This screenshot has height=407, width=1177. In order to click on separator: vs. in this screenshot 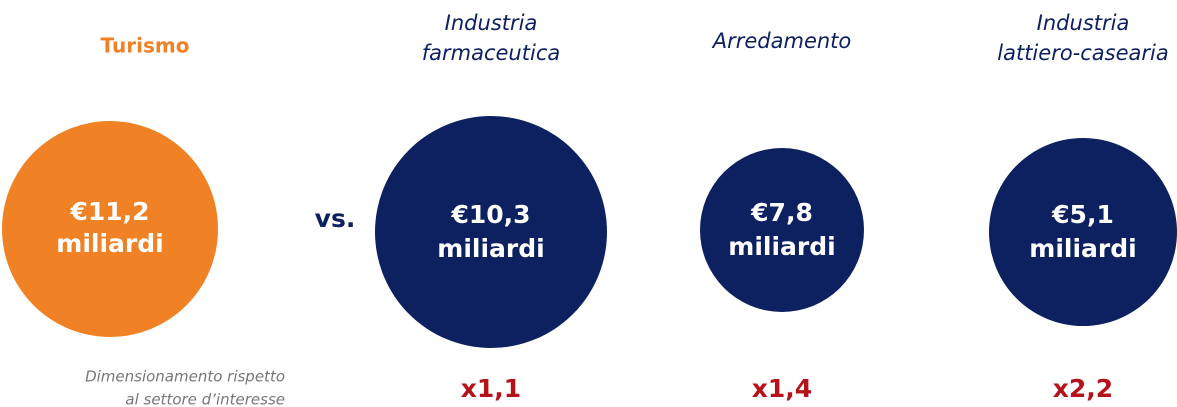, I will do `click(335, 218)`.